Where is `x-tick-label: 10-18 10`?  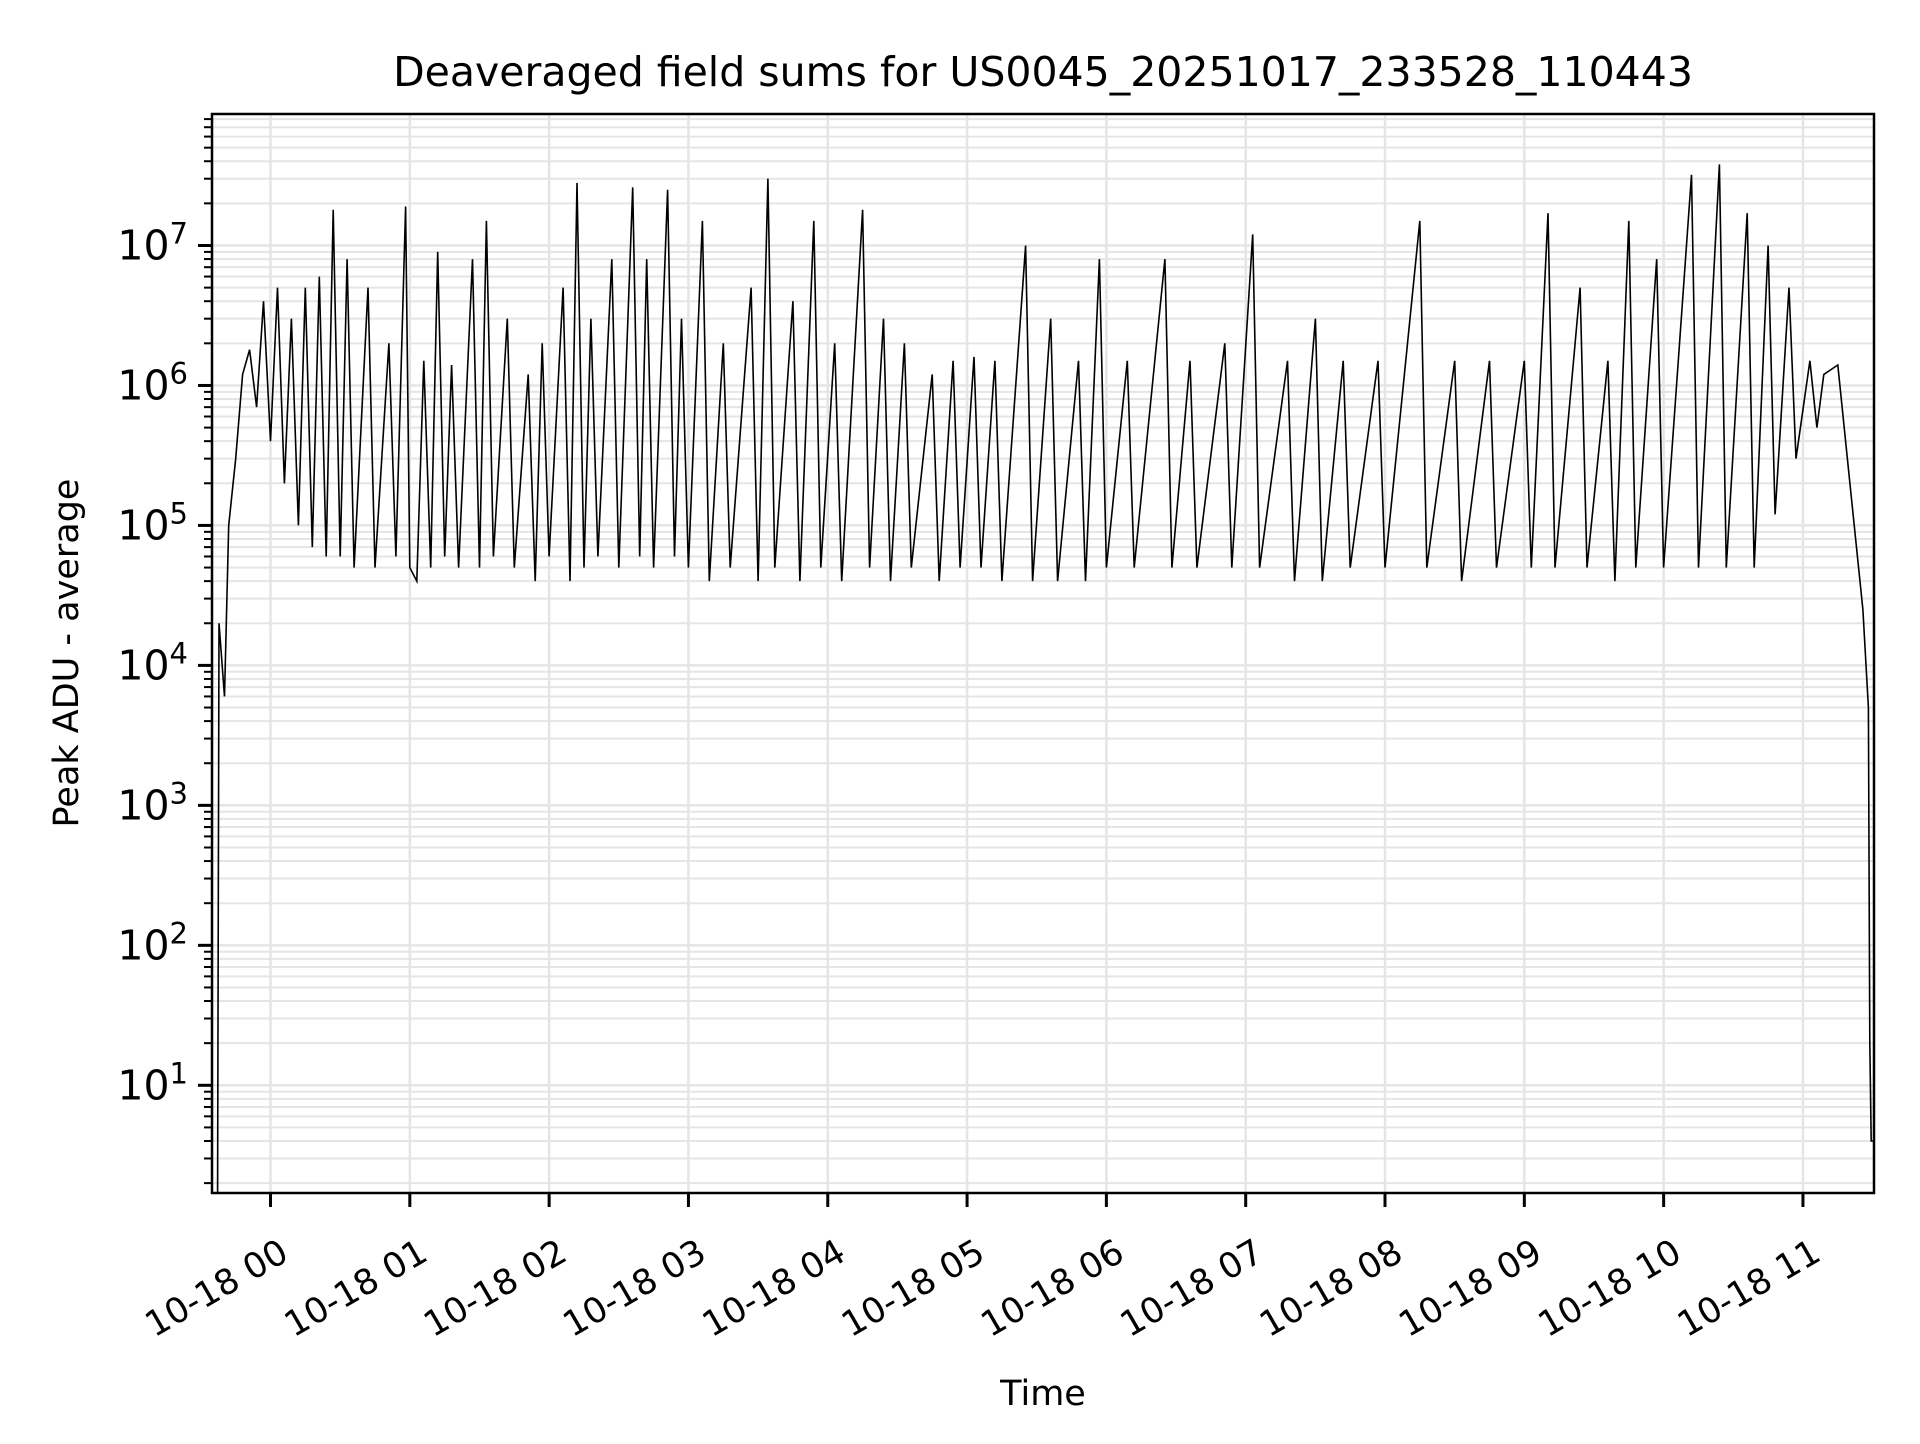
x-tick-label: 10-18 10 is located at coordinates (1610, 1288).